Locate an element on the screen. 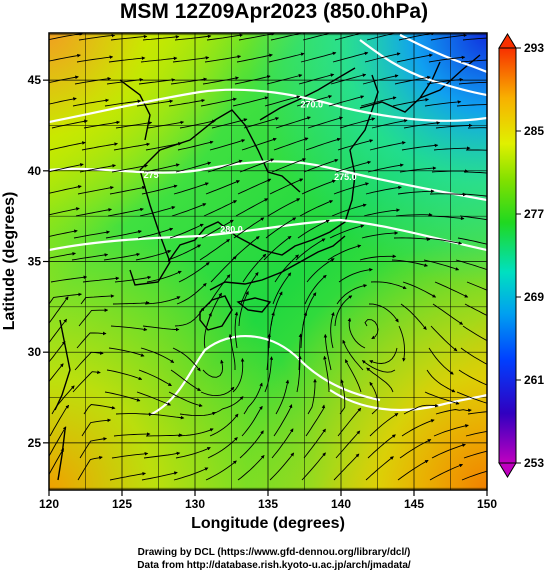 The image size is (548, 573). x-axis: 120 125 130 135 140 145 150 is located at coordinates (268, 500).